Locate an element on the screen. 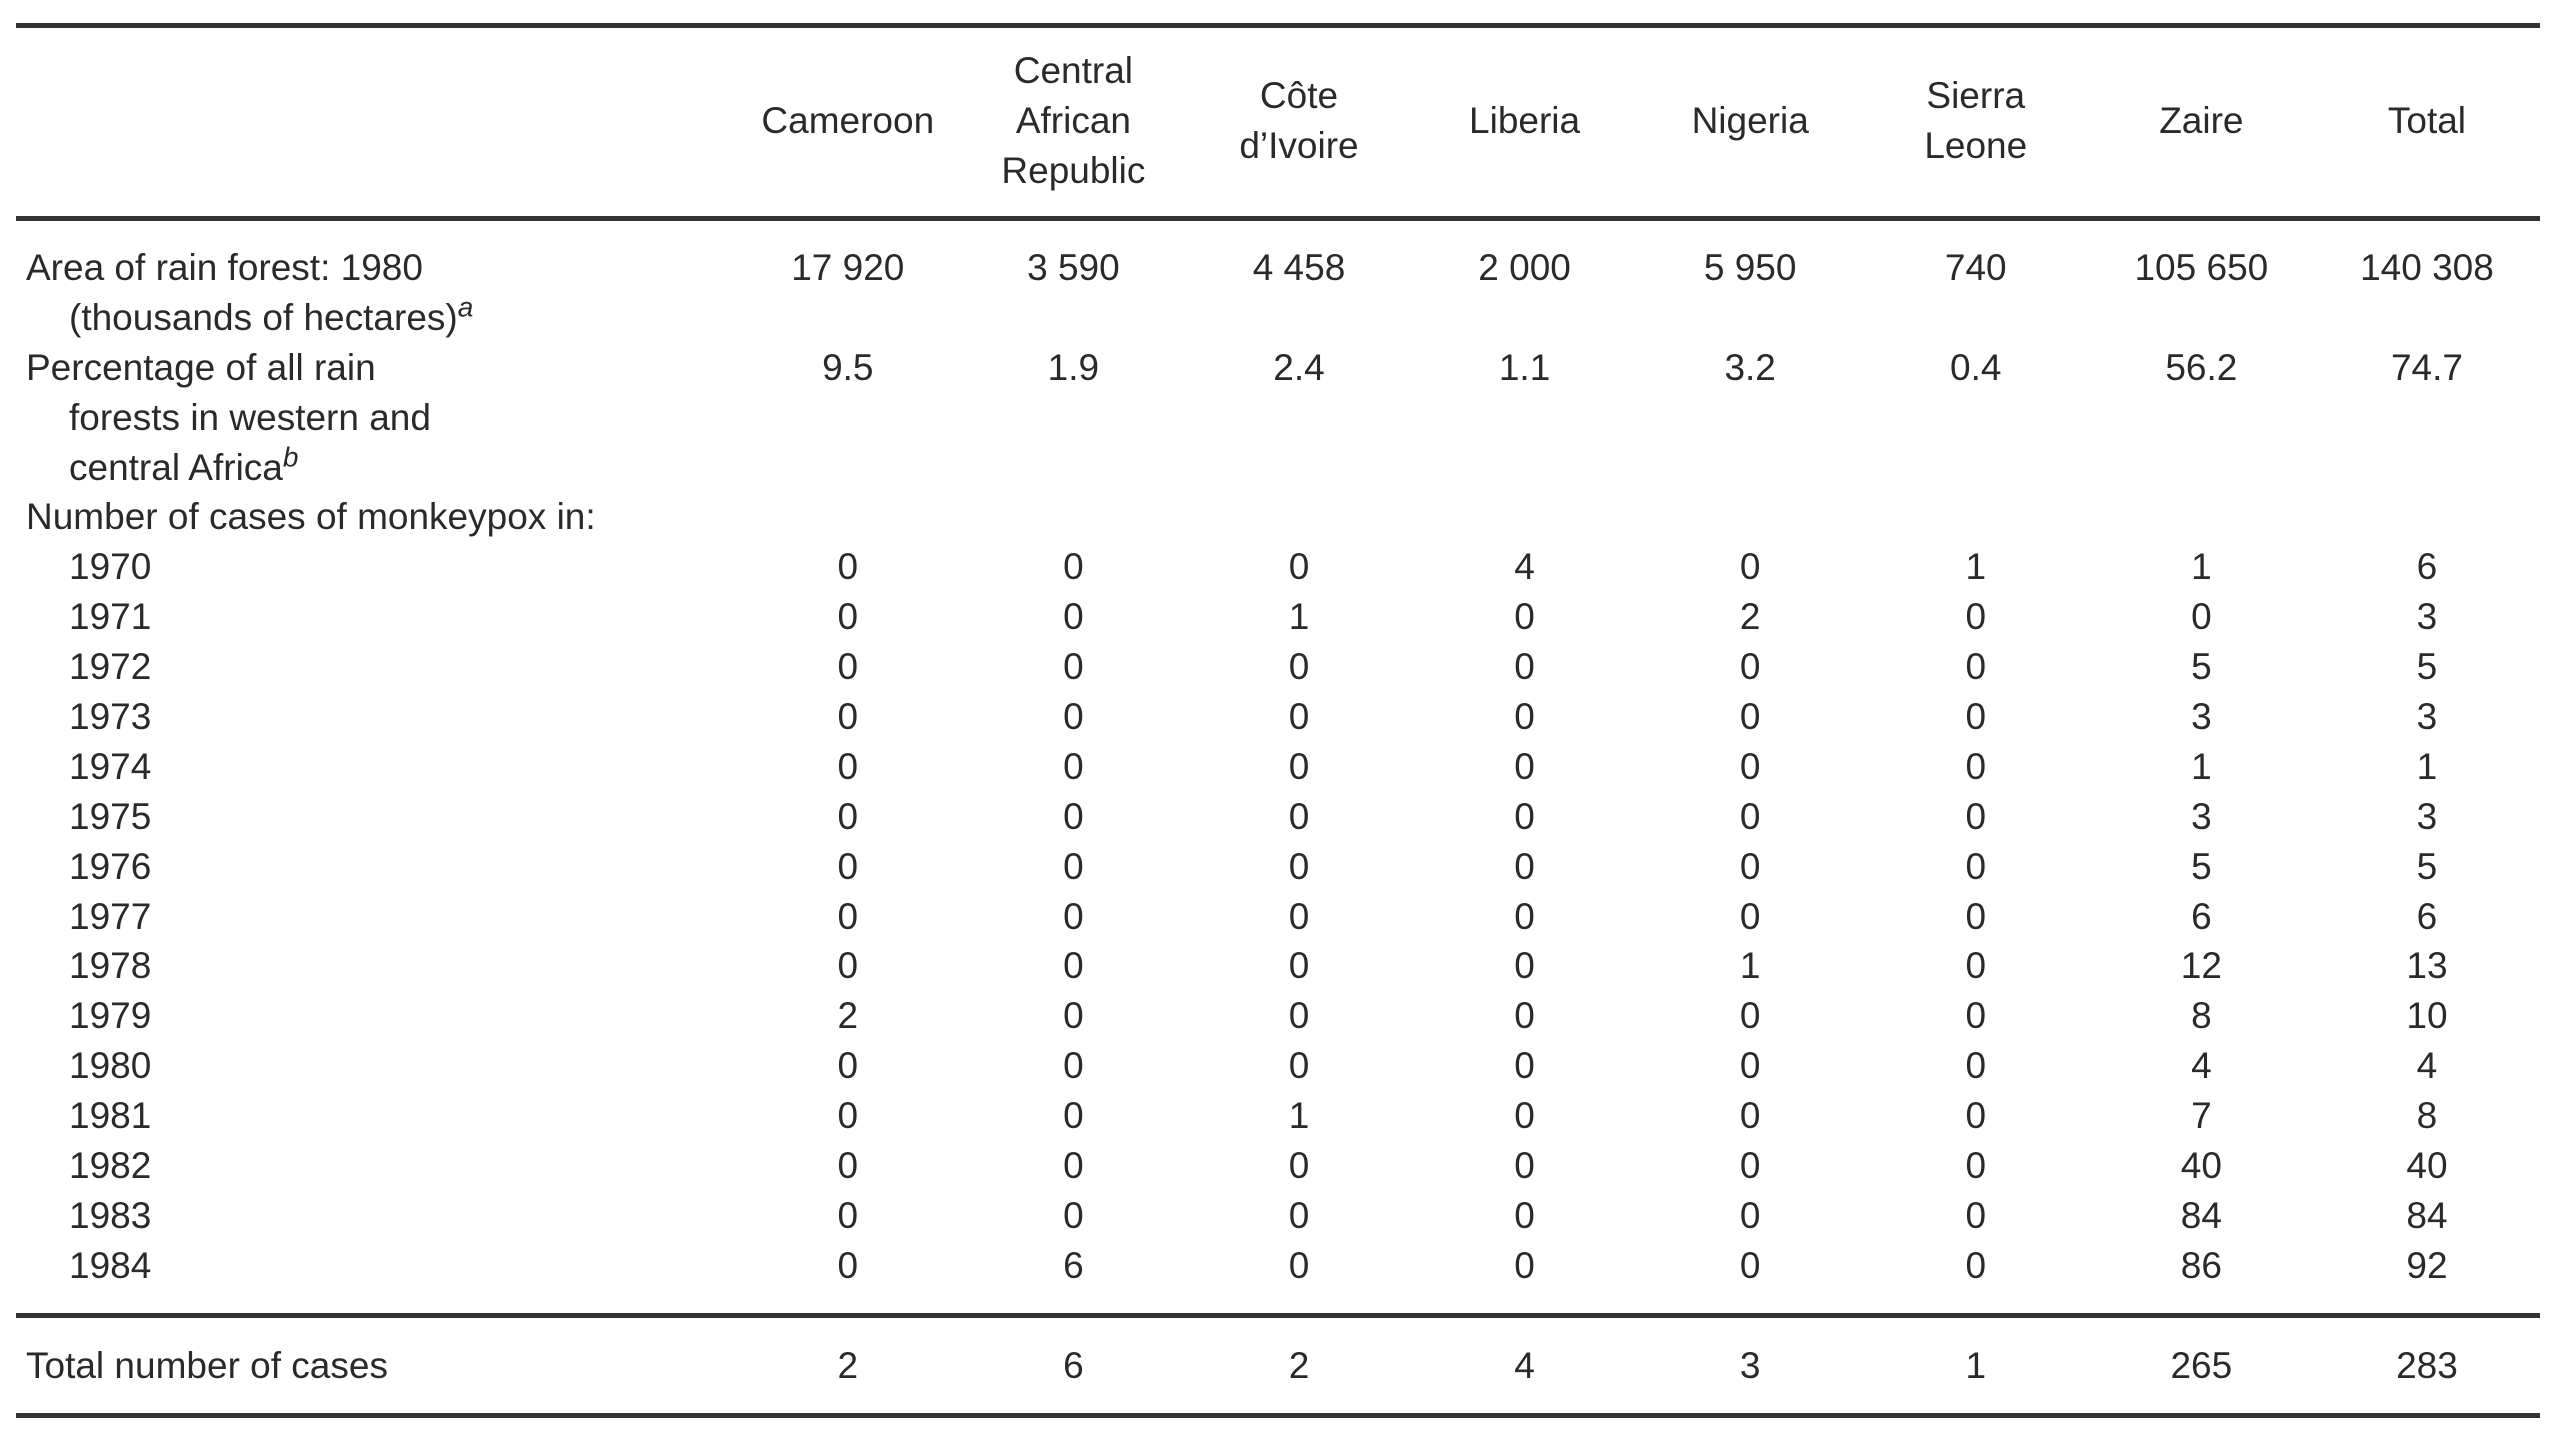 The width and height of the screenshot is (2560, 1432). table-cell: 92 is located at coordinates (2427, 1265).